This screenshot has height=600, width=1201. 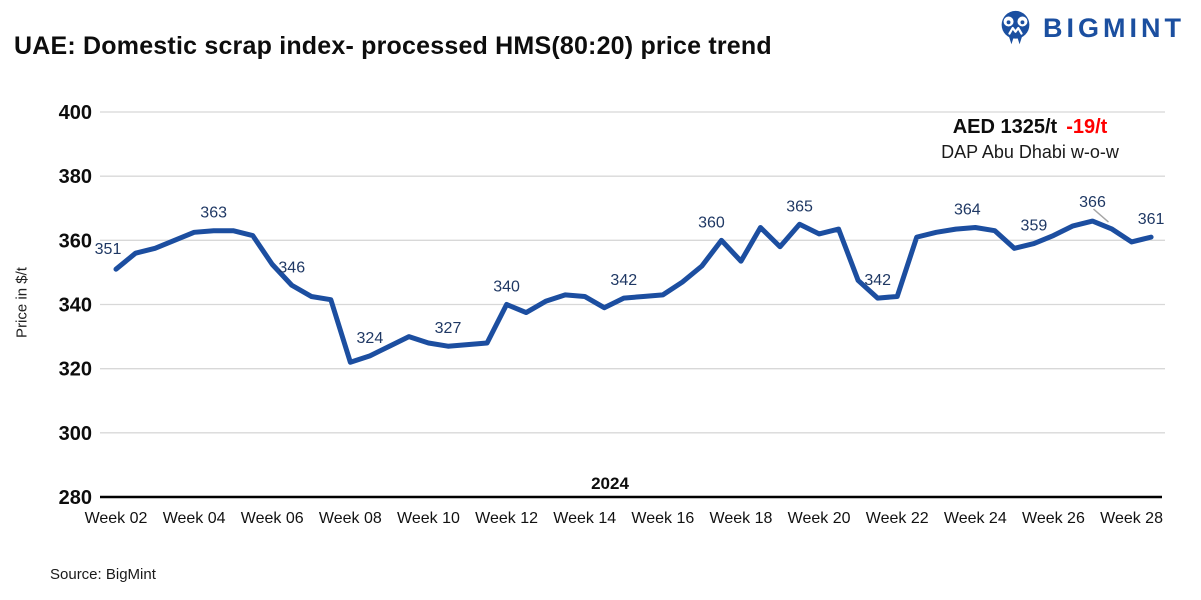 I want to click on x-tick-label: Week 04, so click(x=194, y=518).